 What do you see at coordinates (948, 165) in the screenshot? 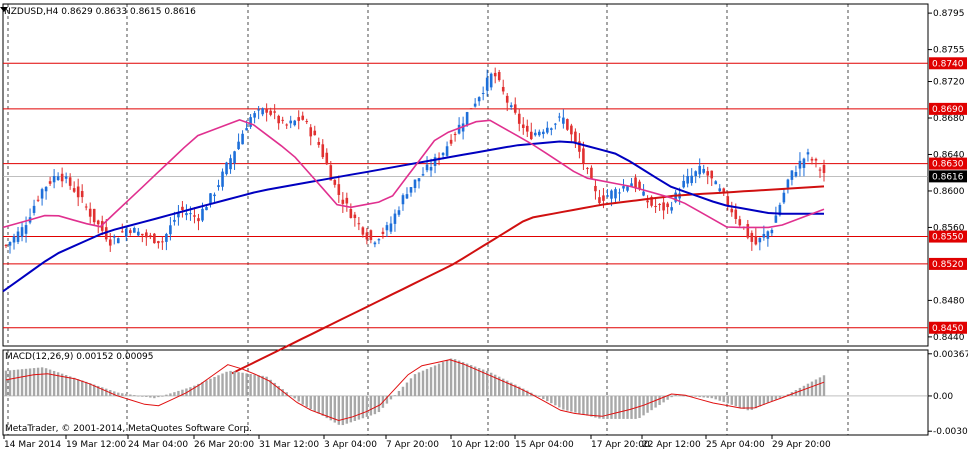
I see `level-price-label: 0.8630` at bounding box center [948, 165].